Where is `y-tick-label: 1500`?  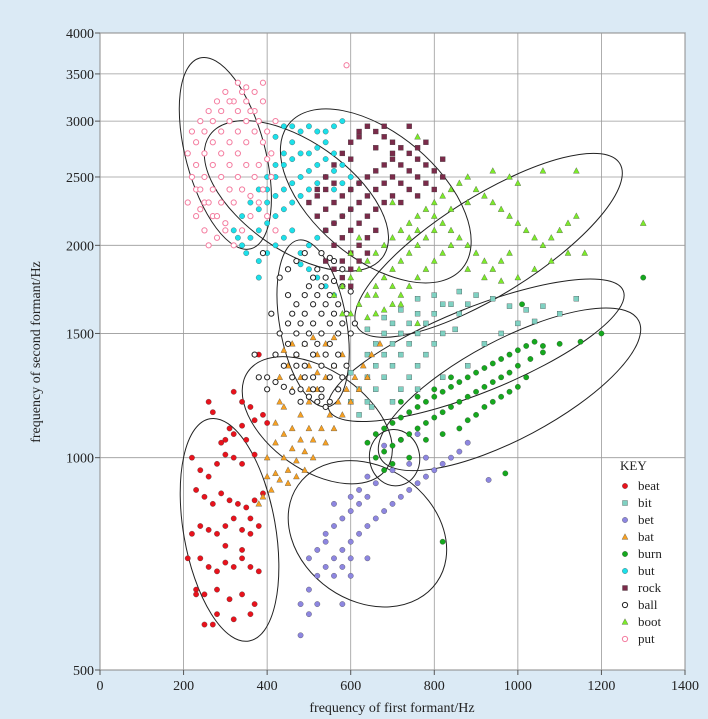
y-tick-label: 1500 is located at coordinates (80, 334).